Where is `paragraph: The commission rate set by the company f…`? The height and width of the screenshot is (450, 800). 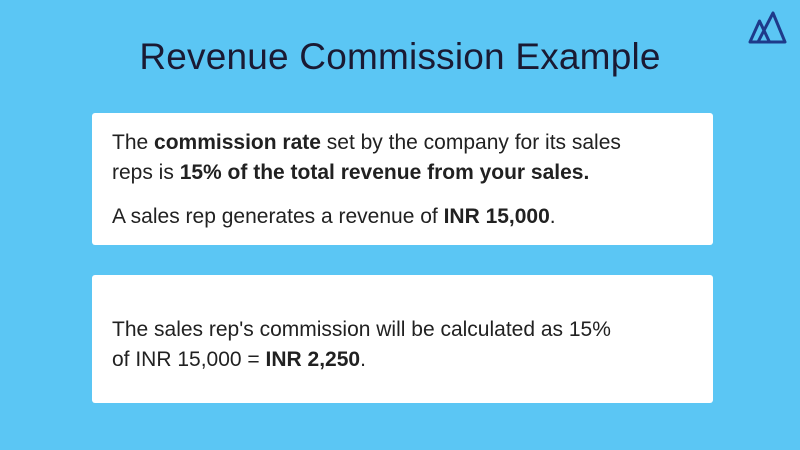 paragraph: The commission rate set by the company f… is located at coordinates (402, 158).